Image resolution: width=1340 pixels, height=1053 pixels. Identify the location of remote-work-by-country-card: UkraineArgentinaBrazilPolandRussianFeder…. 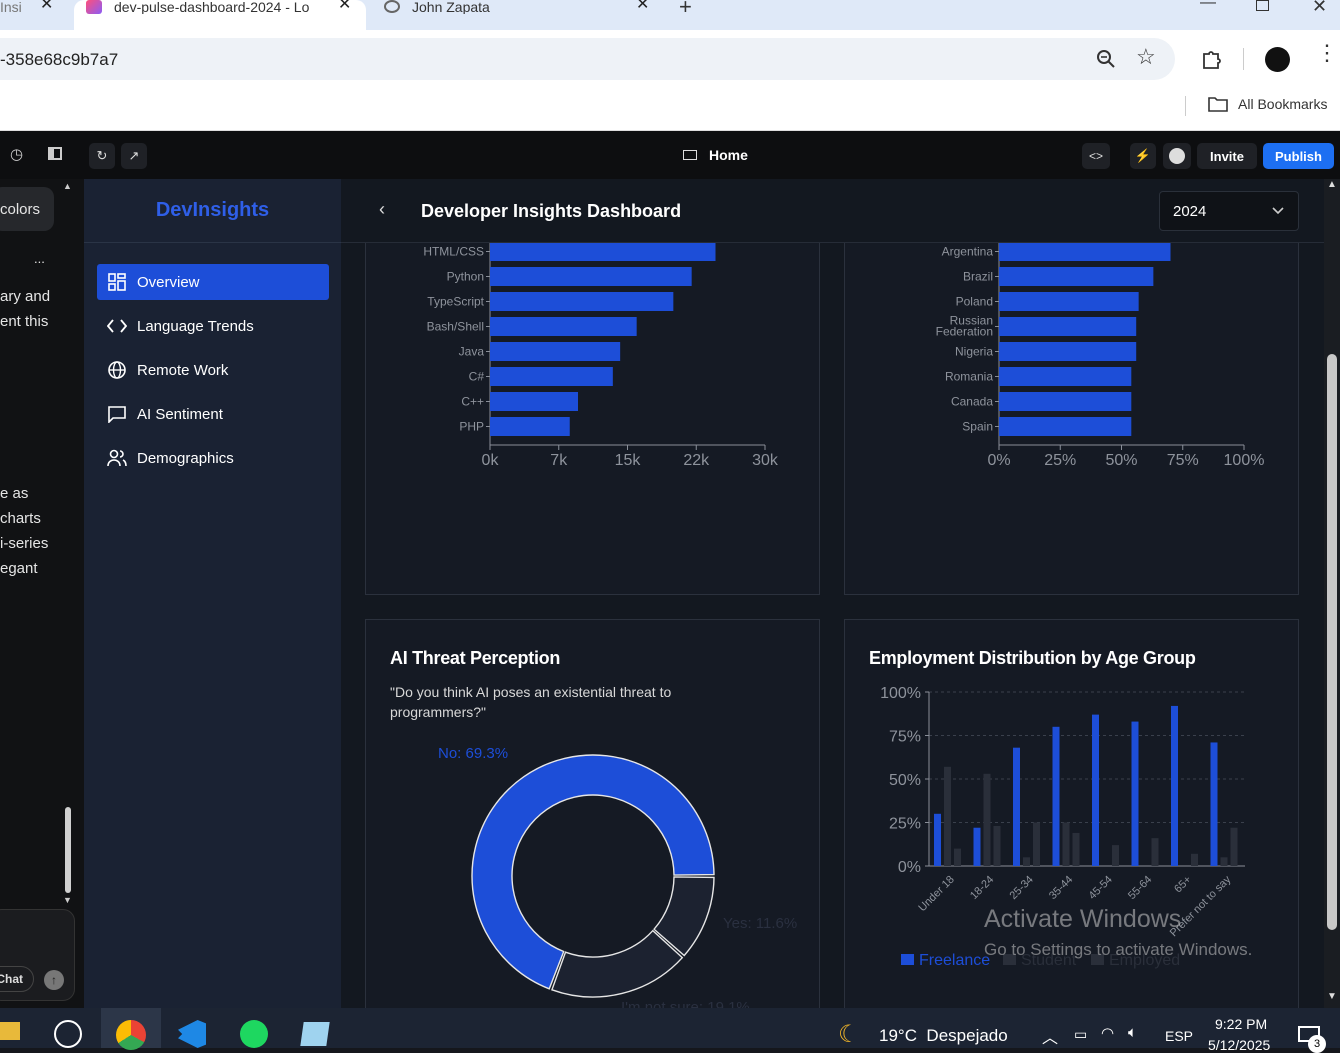
(1071, 402).